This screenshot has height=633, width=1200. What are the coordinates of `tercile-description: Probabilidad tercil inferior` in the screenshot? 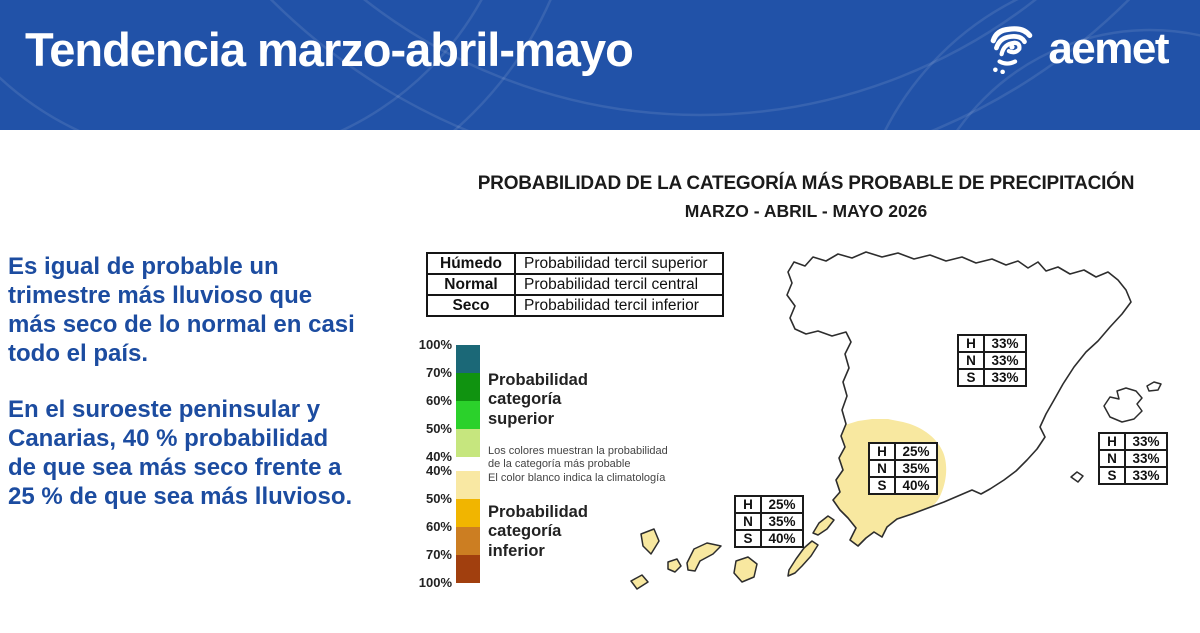 It's located at (619, 305).